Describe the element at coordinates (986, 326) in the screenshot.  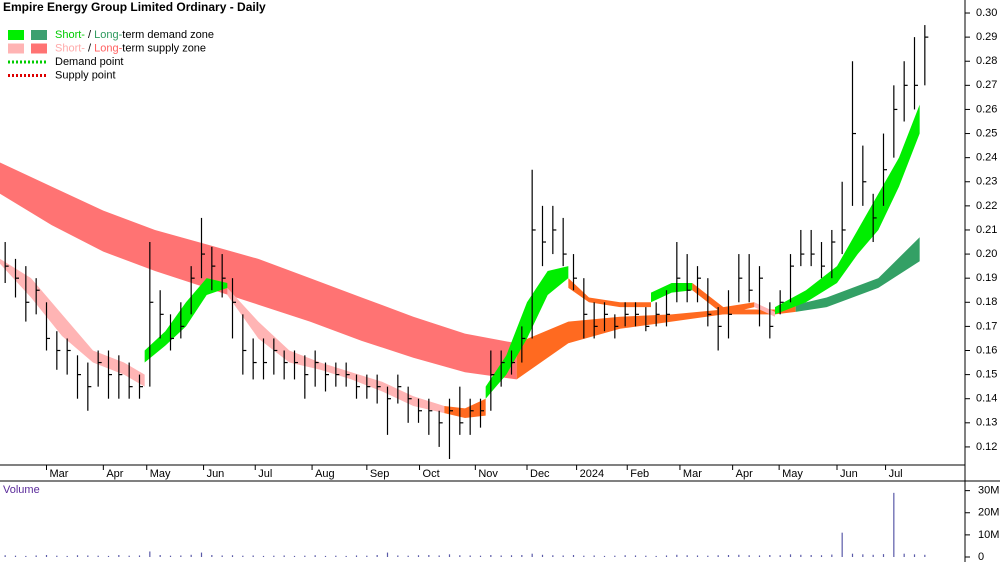
I see `y-tick-label: 0.17` at that location.